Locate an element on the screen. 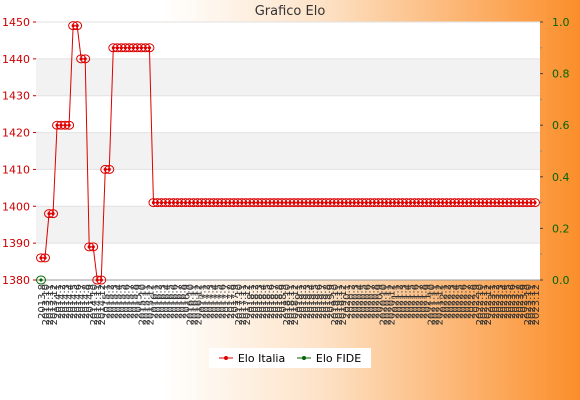  x-tick-label: 2018.4 is located at coordinates (263, 301).